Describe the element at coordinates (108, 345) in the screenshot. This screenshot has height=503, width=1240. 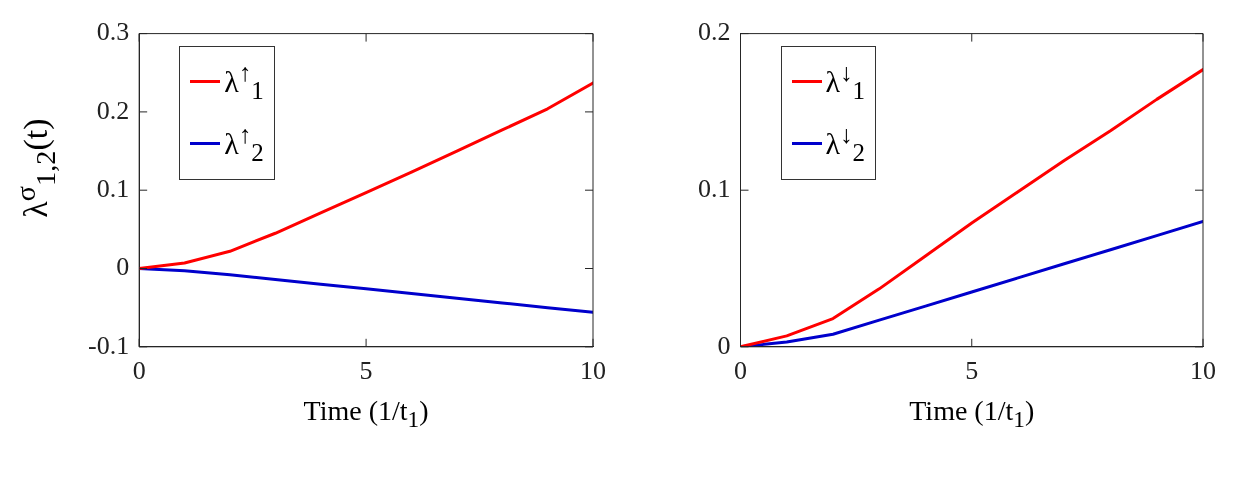
I see `y-tick-label: -0.1` at that location.